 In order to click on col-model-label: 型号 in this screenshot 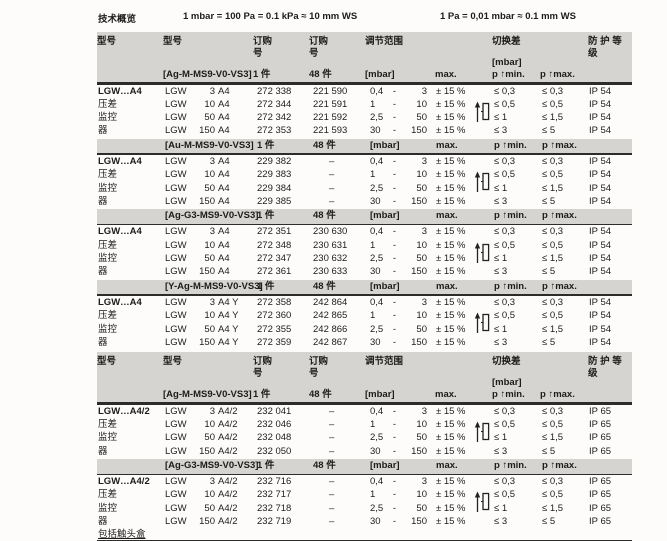, I will do `click(208, 362)`.